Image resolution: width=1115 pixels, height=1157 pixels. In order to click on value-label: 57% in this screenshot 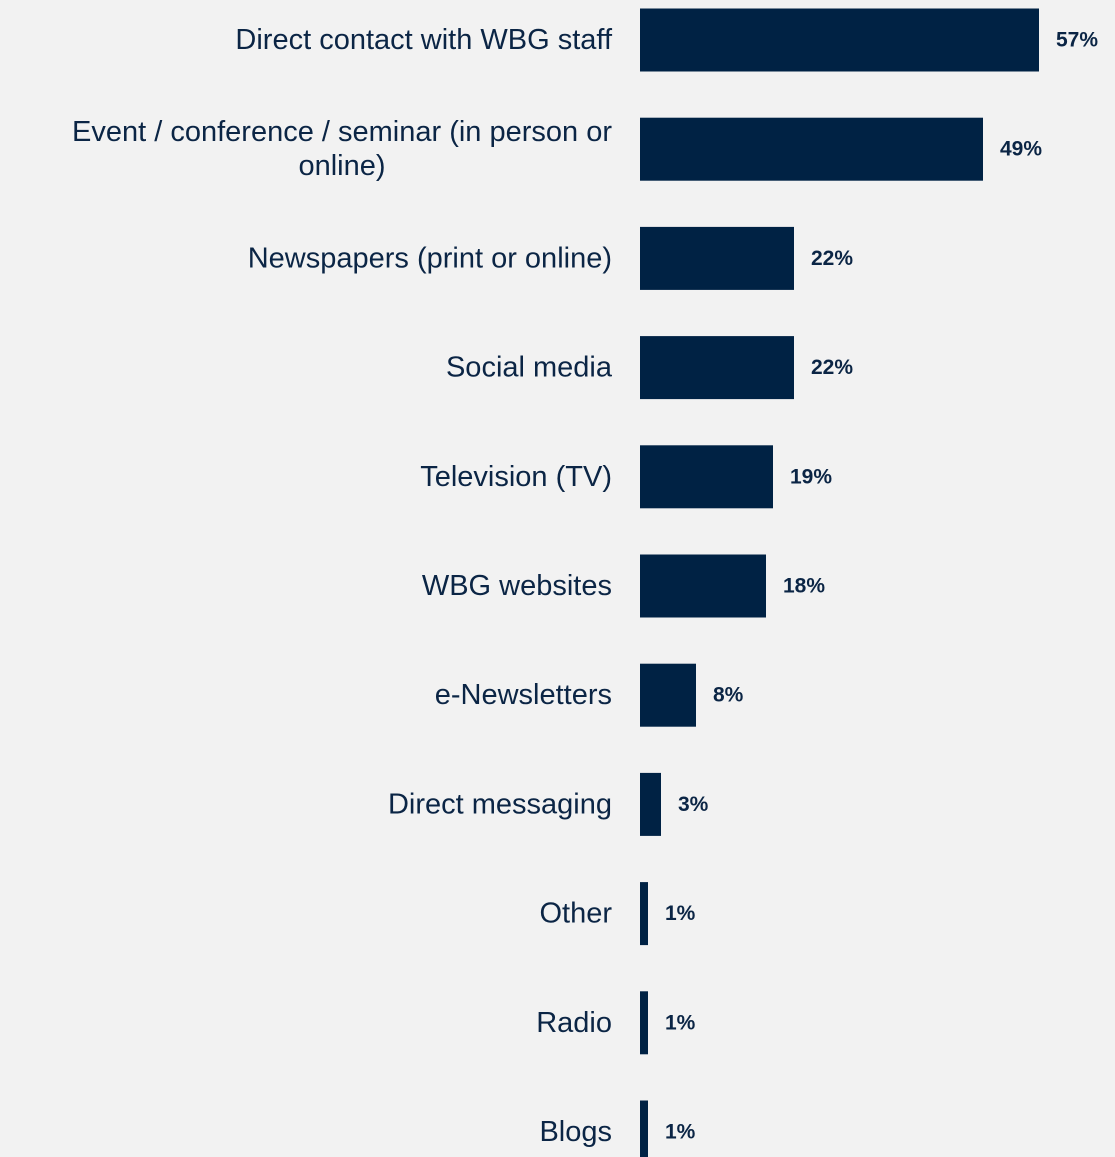, I will do `click(1077, 40)`.